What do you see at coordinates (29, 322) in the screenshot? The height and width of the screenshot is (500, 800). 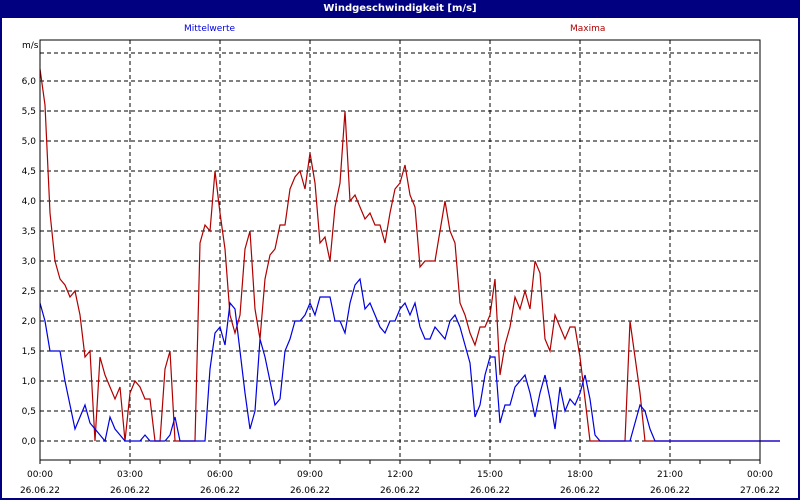 I see `svg-text: 2,0` at bounding box center [29, 322].